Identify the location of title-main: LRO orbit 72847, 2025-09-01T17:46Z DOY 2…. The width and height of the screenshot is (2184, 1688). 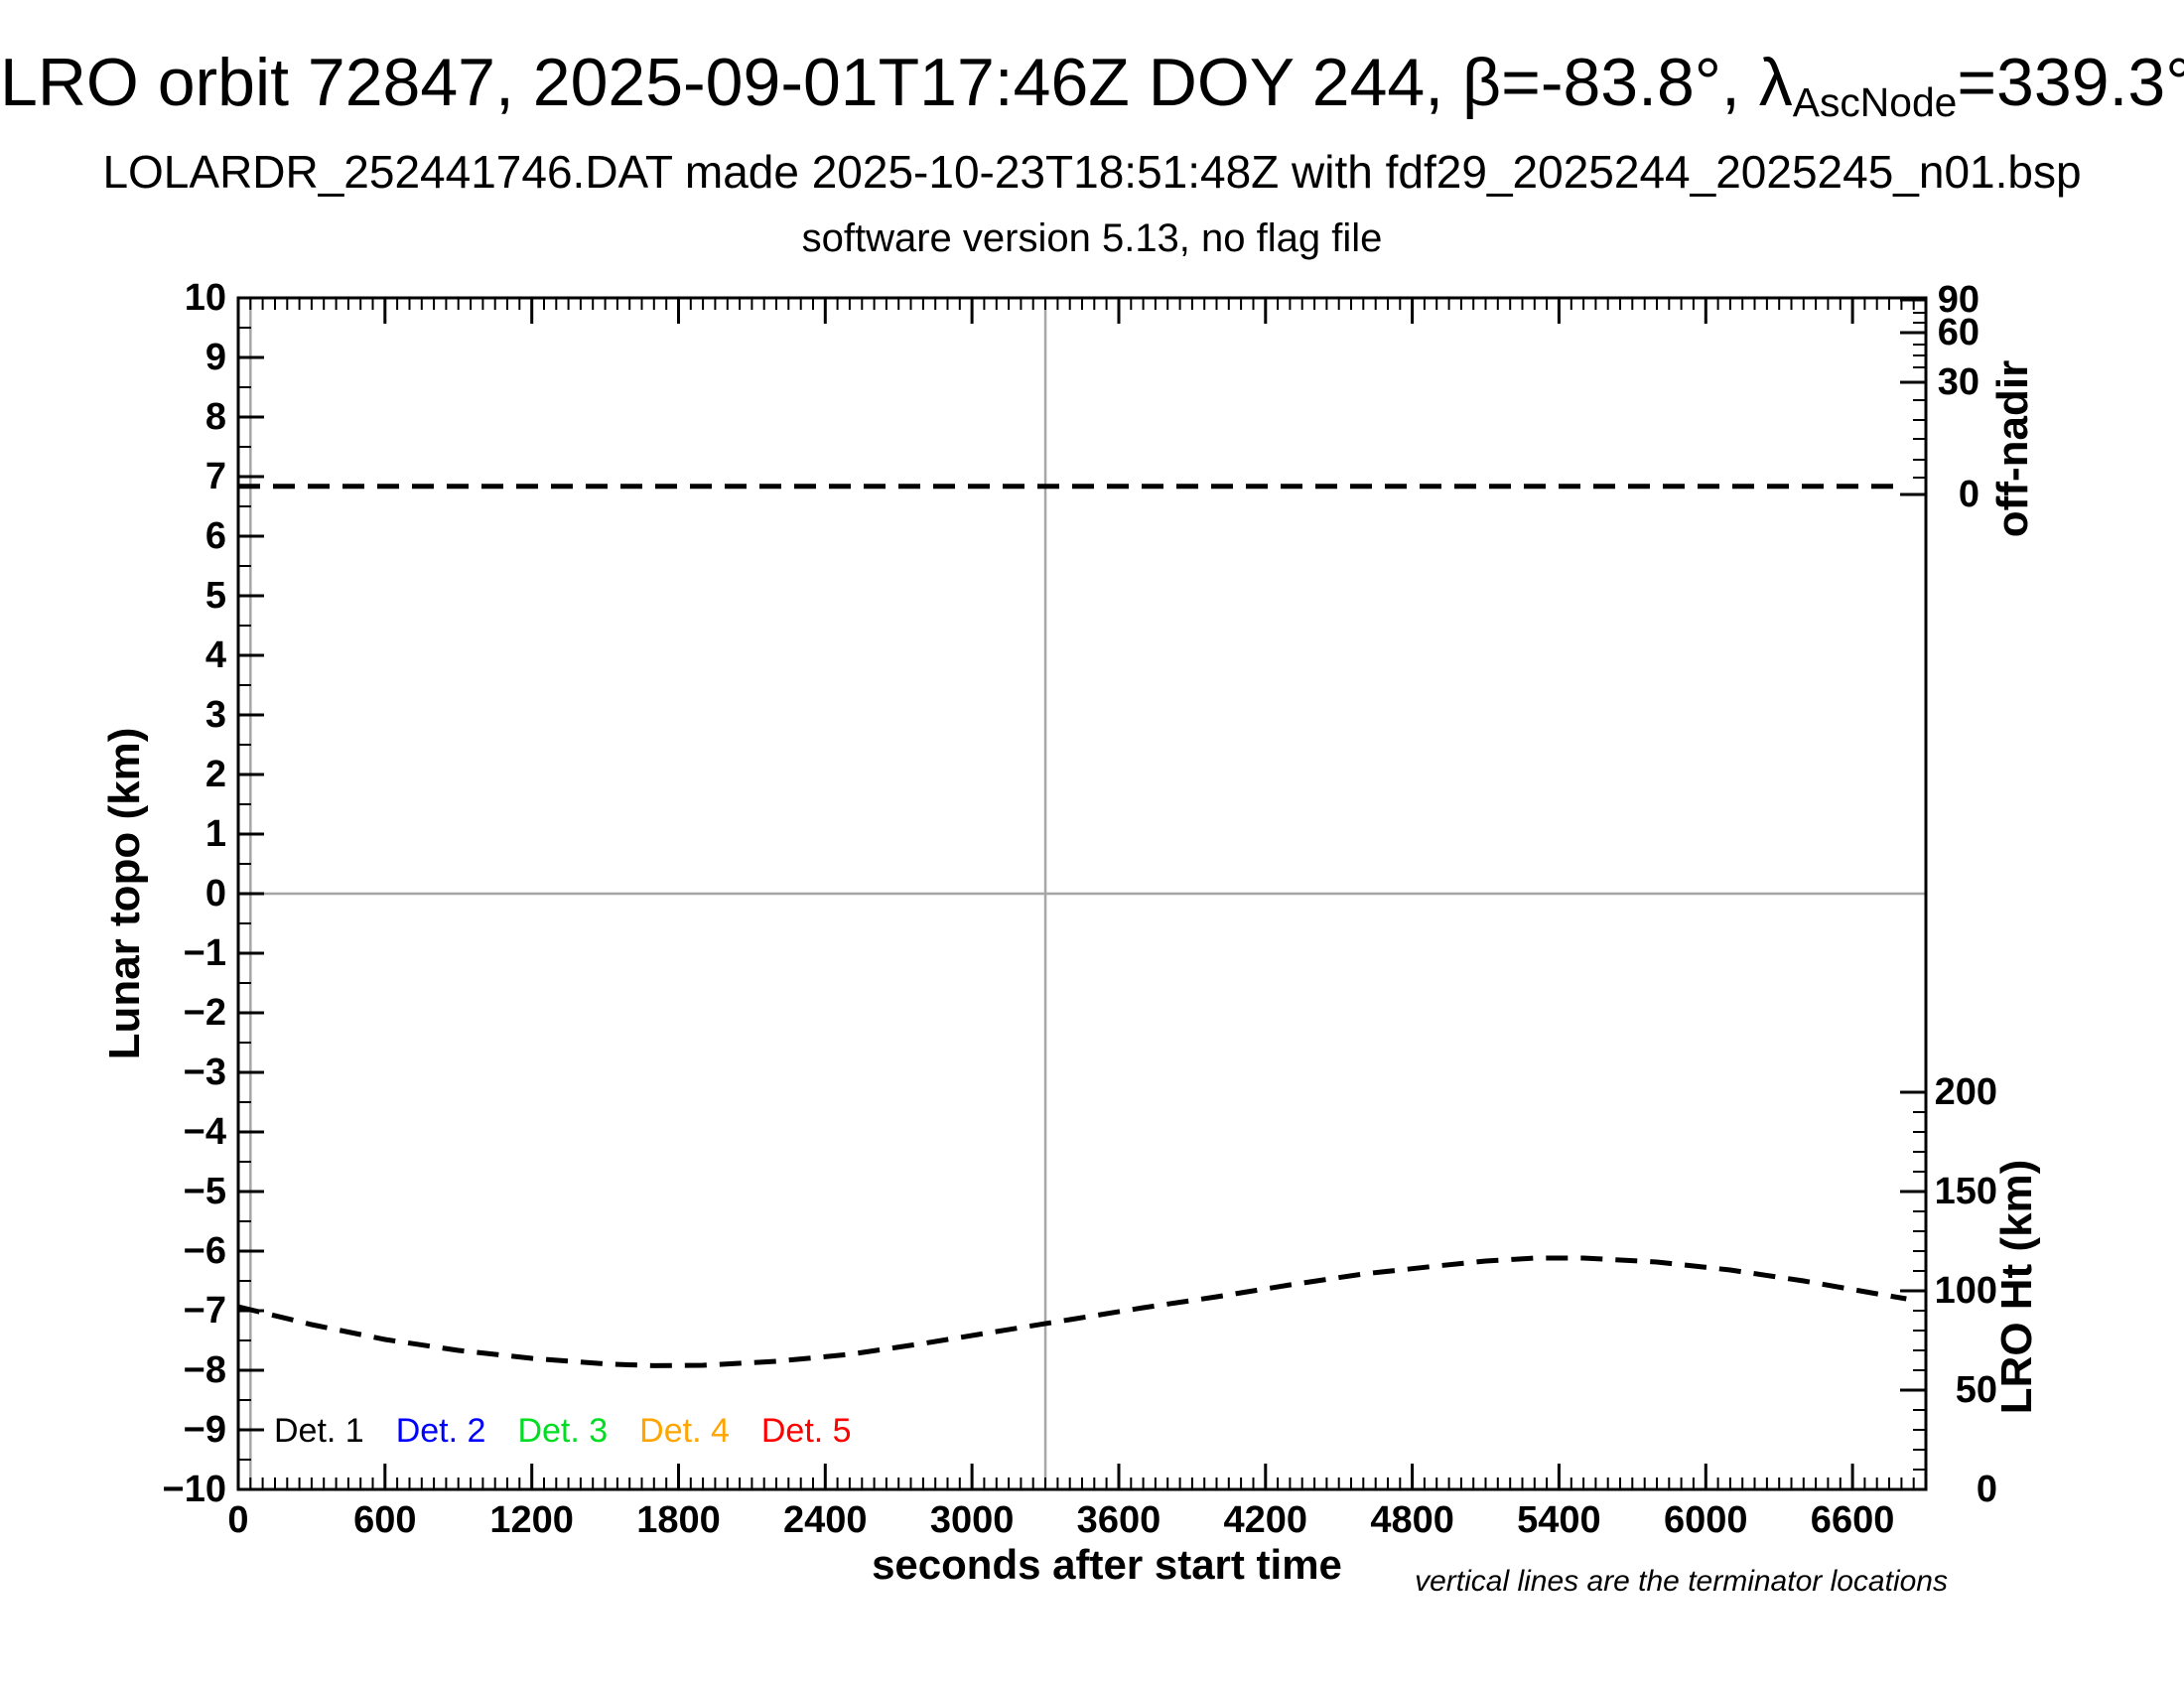
(896, 82).